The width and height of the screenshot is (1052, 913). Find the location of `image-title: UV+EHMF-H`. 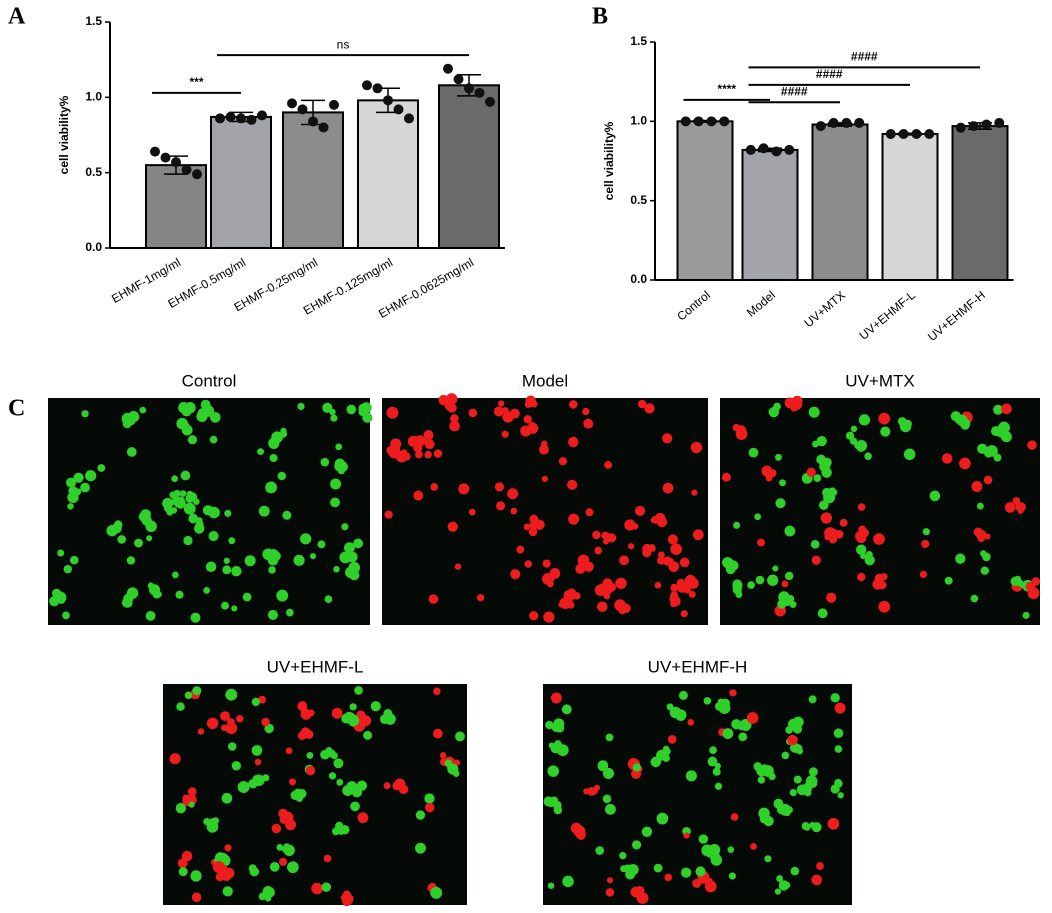

image-title: UV+EHMF-H is located at coordinates (698, 666).